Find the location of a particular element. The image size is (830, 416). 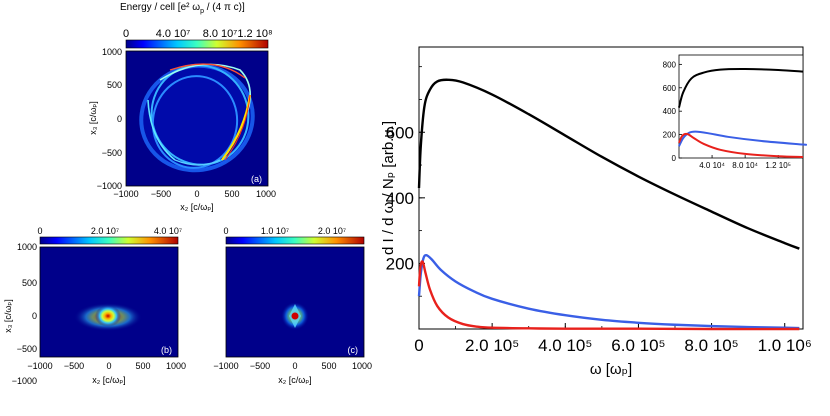

colorbar-a-tick: 4.0 10⁷ is located at coordinates (173, 34).